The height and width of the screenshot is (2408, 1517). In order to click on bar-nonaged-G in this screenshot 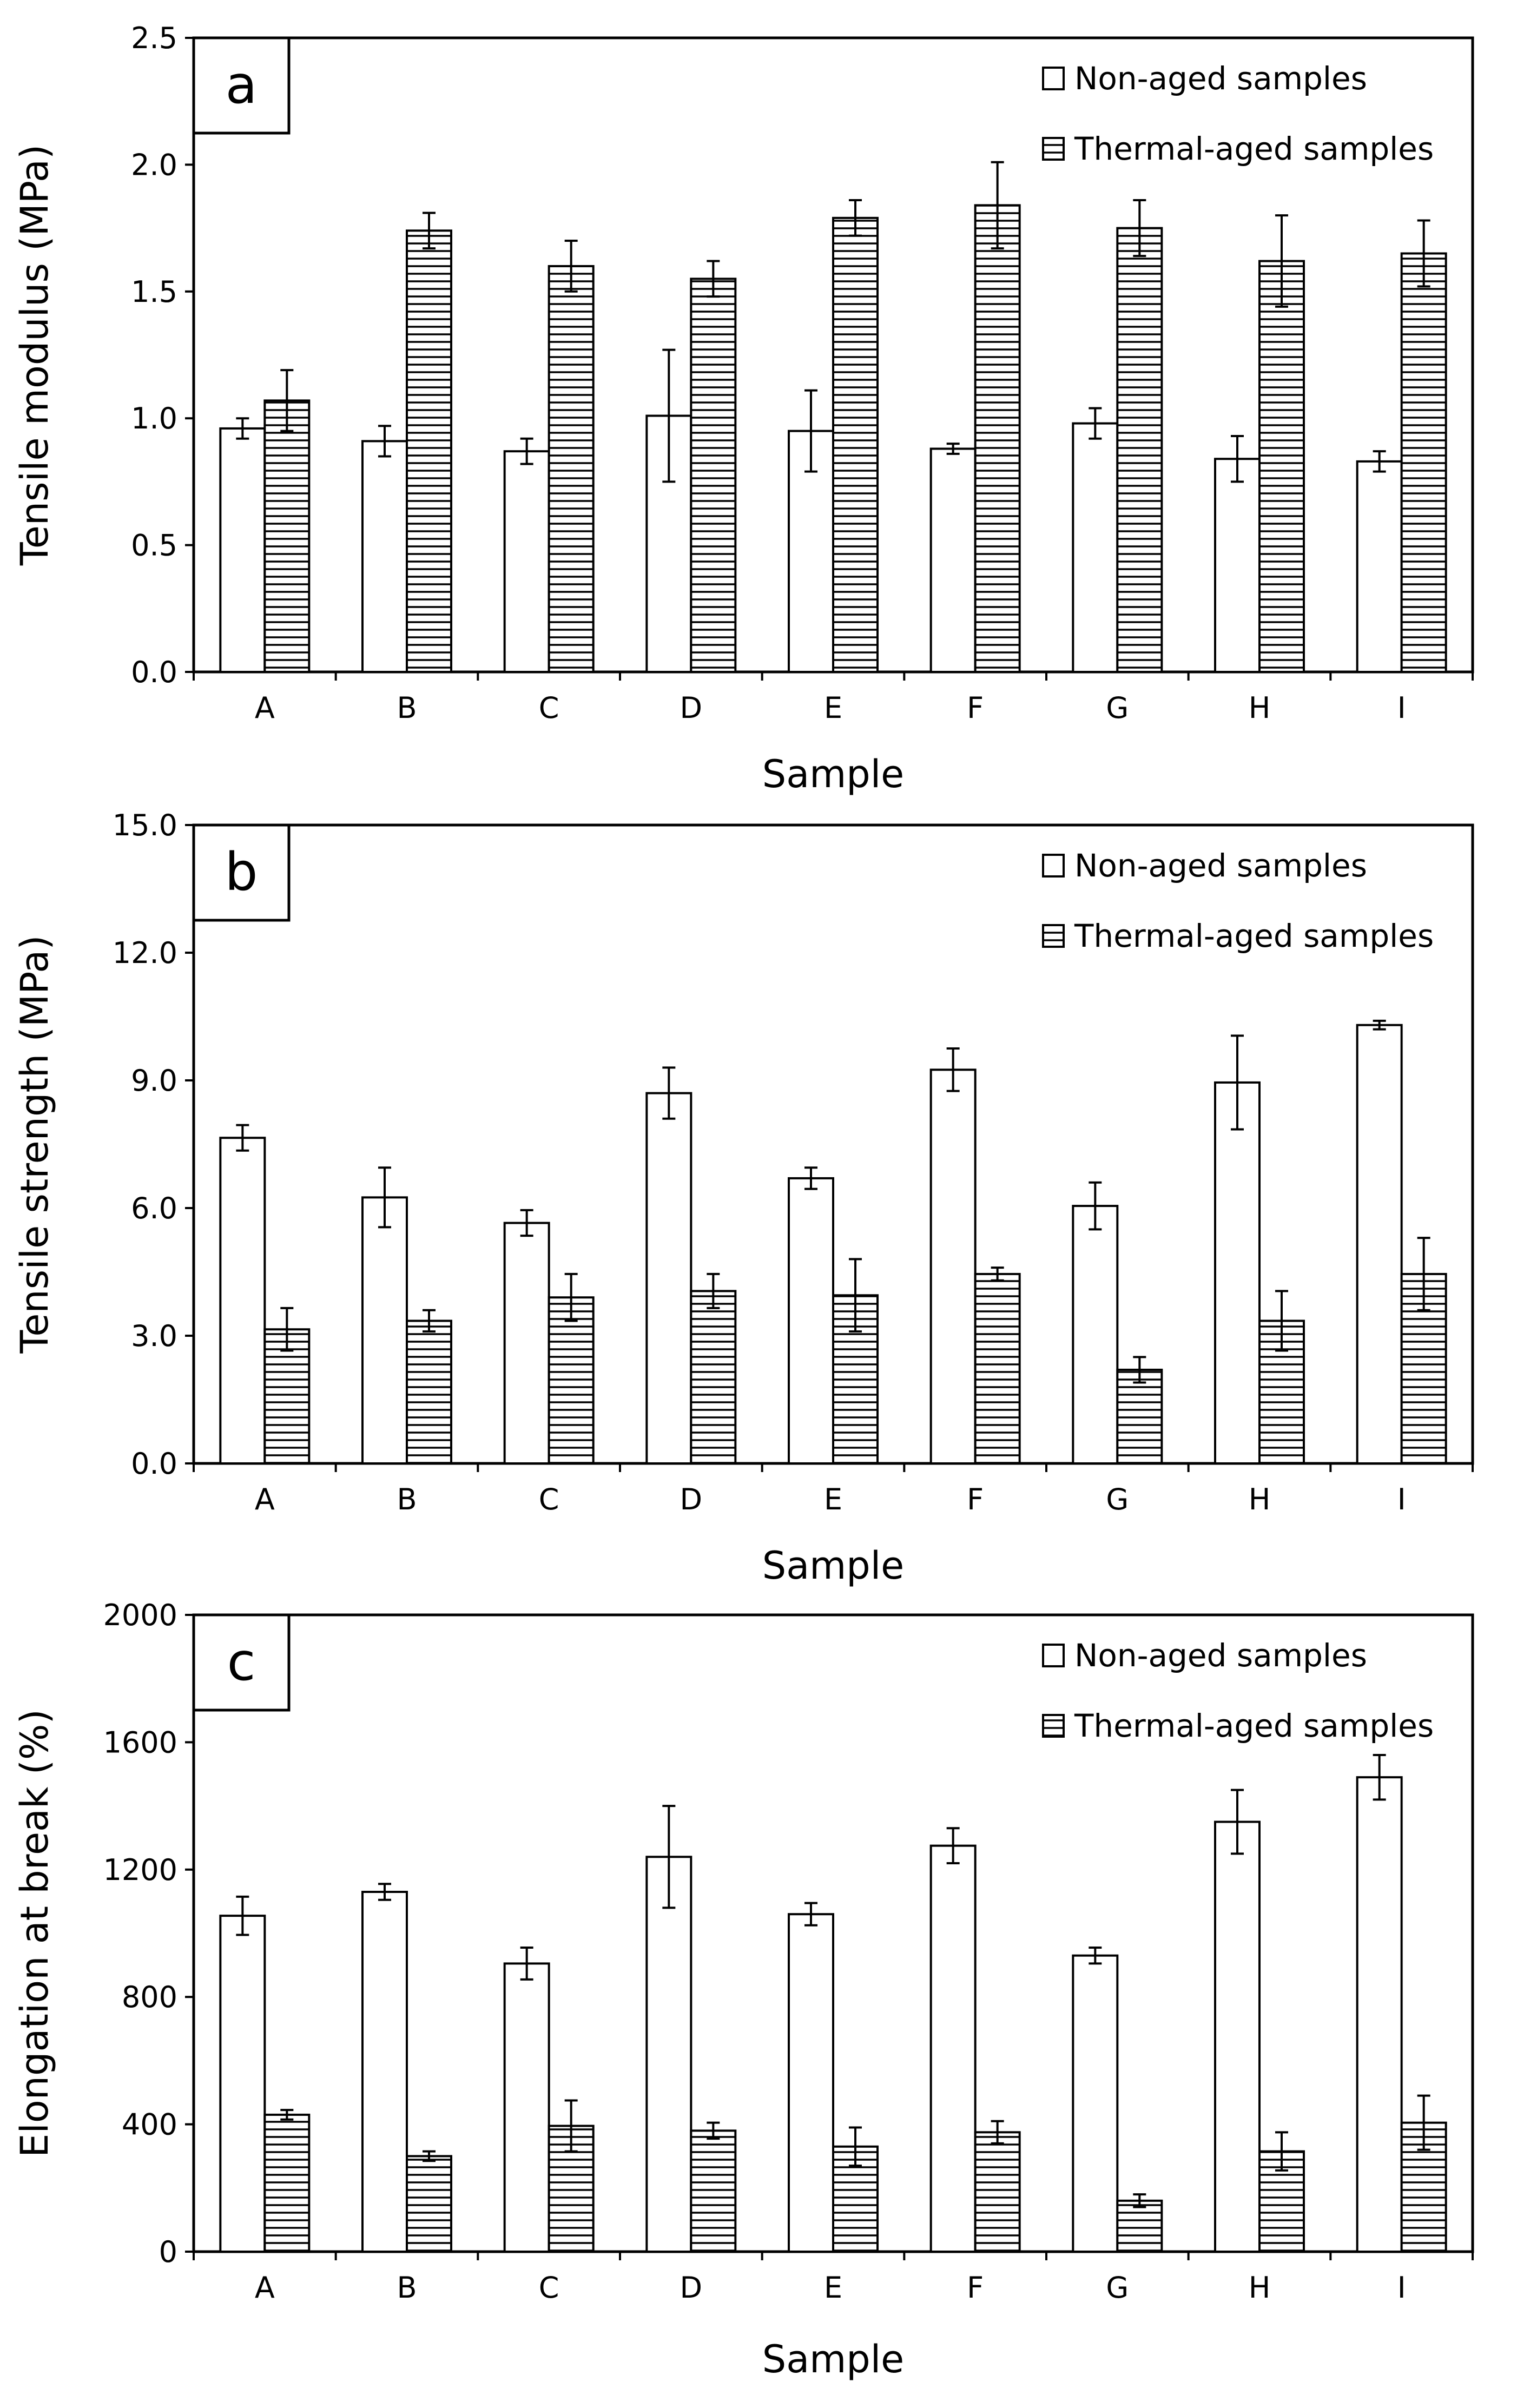, I will do `click(1095, 1334)`.